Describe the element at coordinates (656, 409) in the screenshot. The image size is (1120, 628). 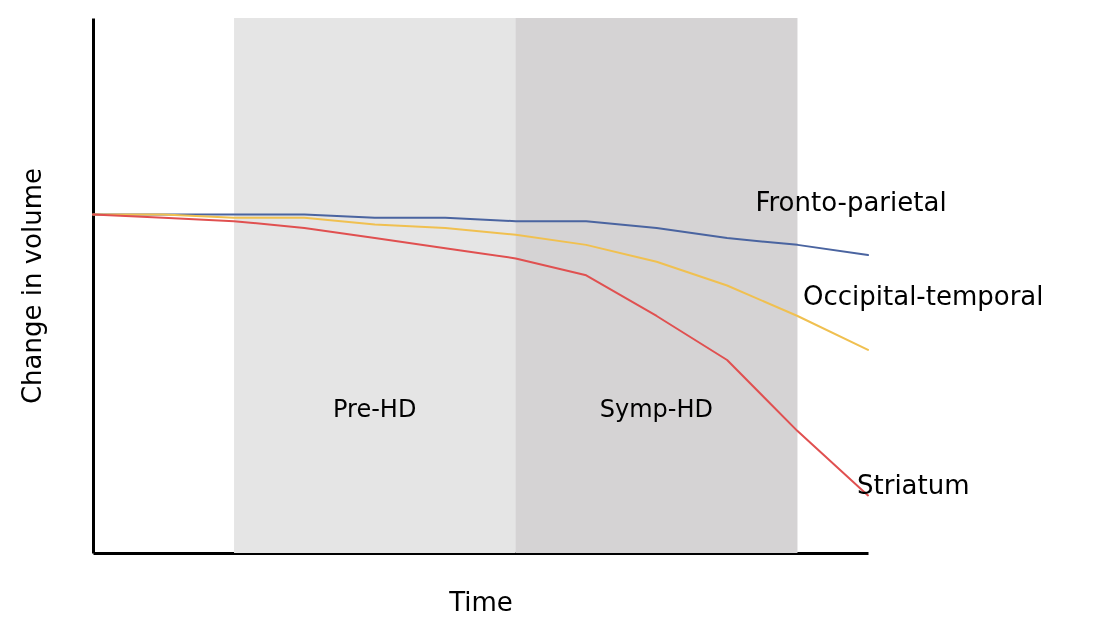
I see `annotation: Symp-HD` at that location.